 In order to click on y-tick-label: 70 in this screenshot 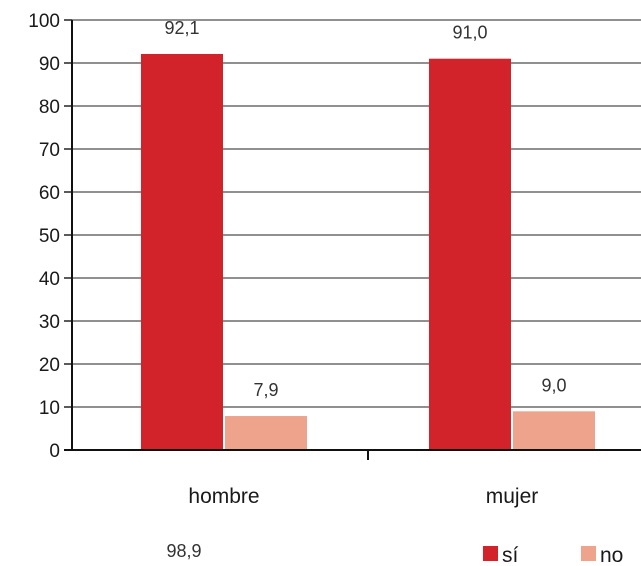, I will do `click(49, 150)`.